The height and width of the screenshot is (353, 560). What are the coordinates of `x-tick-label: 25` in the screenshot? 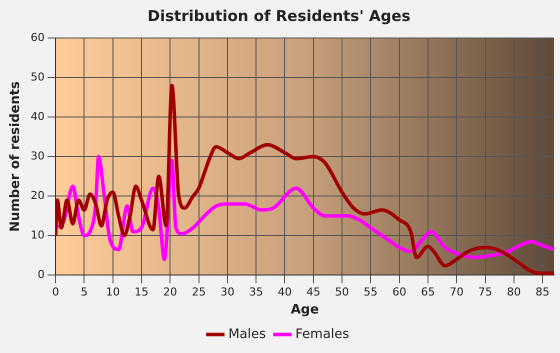 It's located at (199, 292).